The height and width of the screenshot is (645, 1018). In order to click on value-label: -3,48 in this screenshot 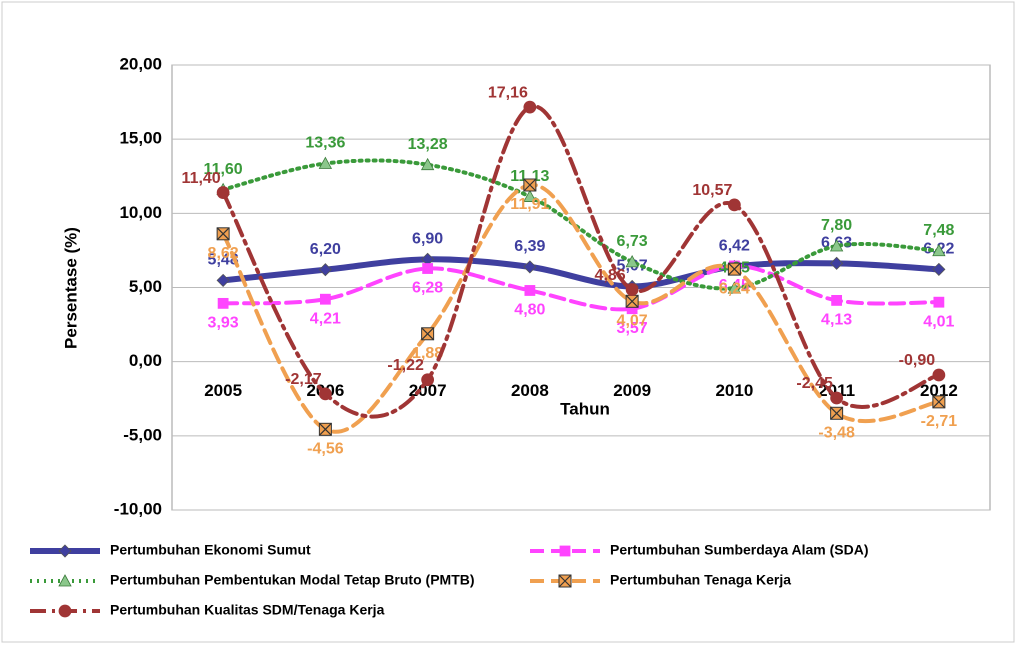, I will do `click(836, 433)`.